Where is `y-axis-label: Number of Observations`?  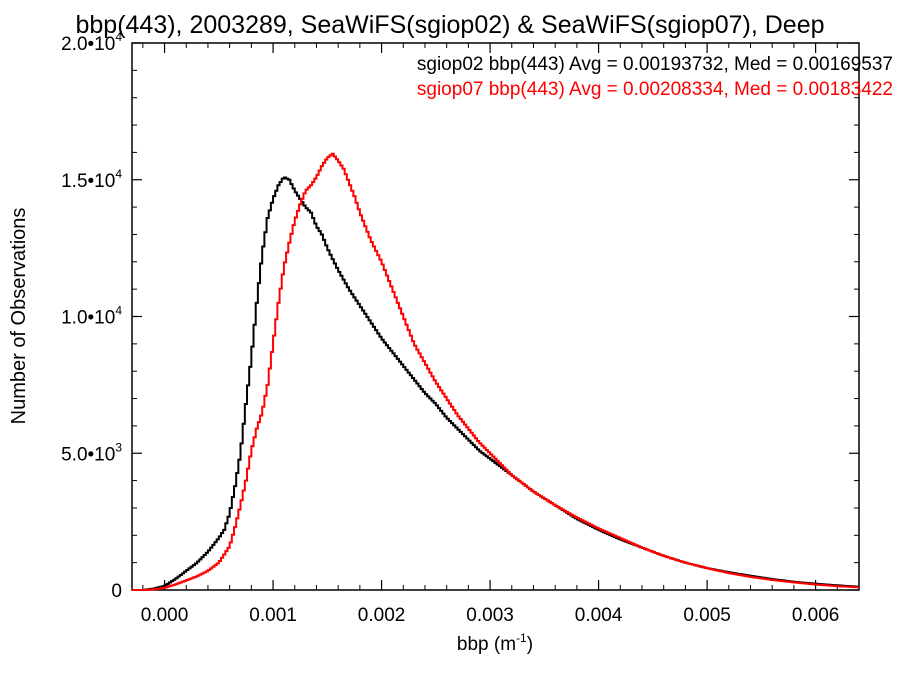 y-axis-label: Number of Observations is located at coordinates (19, 316).